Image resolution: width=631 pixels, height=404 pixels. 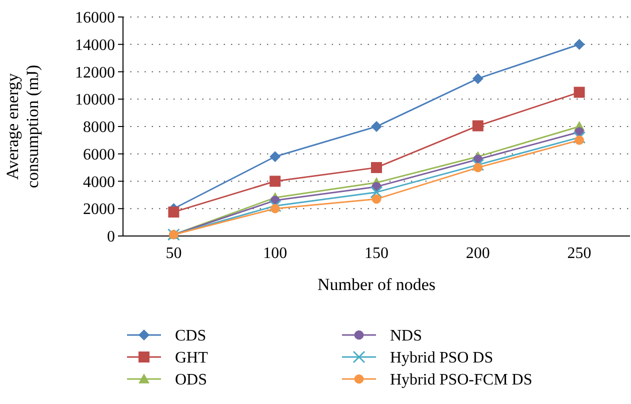 What do you see at coordinates (95, 100) in the screenshot?
I see `y-tick-label: 10000` at bounding box center [95, 100].